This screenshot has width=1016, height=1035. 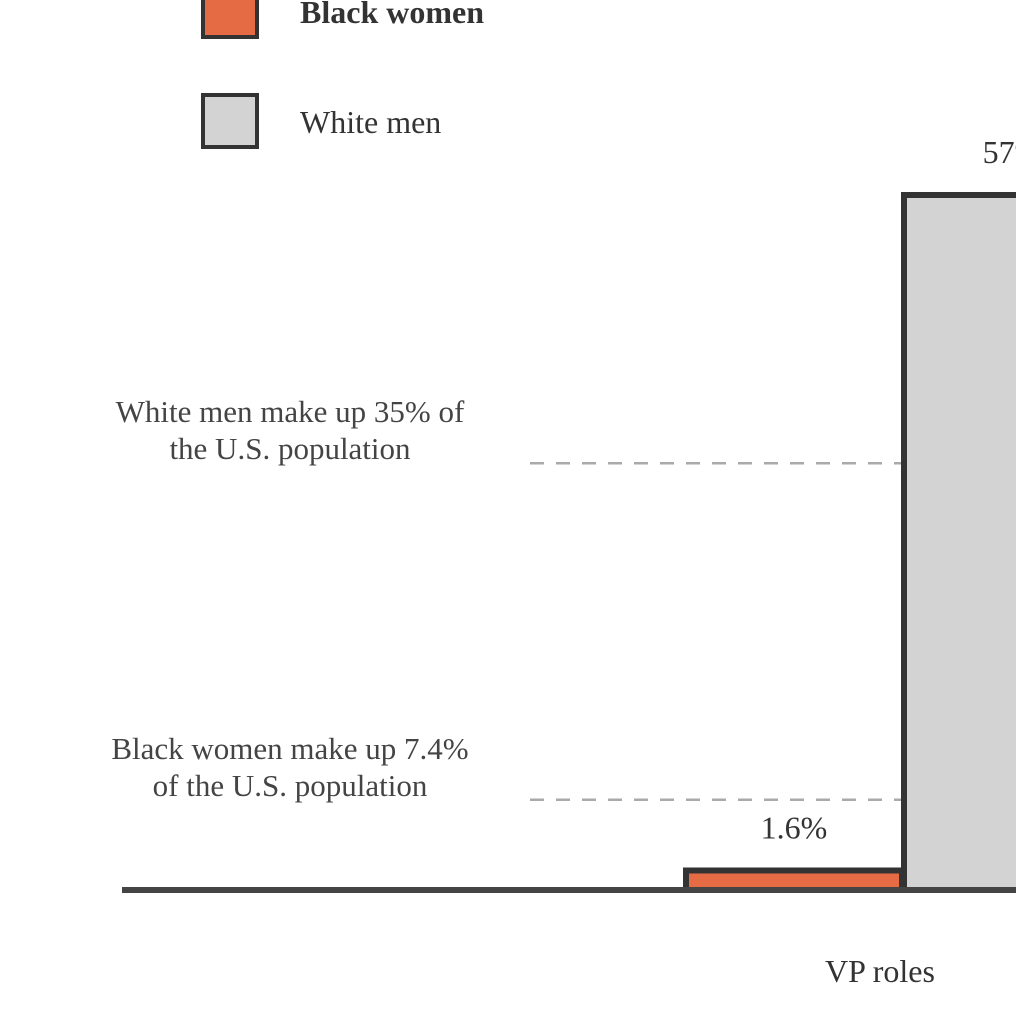 I want to click on bar, so click(x=958, y=542).